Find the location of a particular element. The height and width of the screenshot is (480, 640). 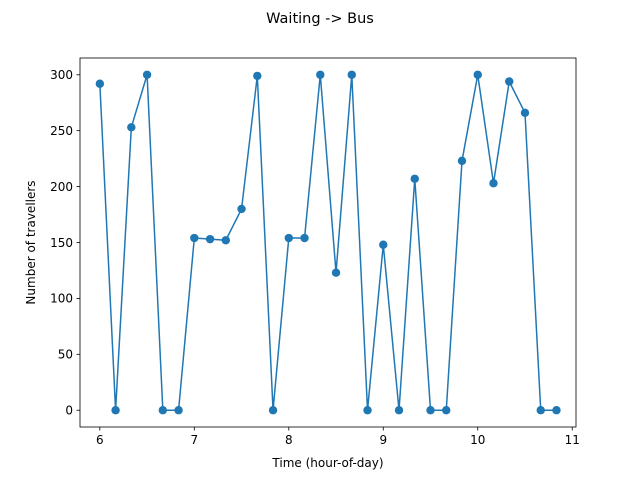

y-tick-label: 300 is located at coordinates (61, 75).